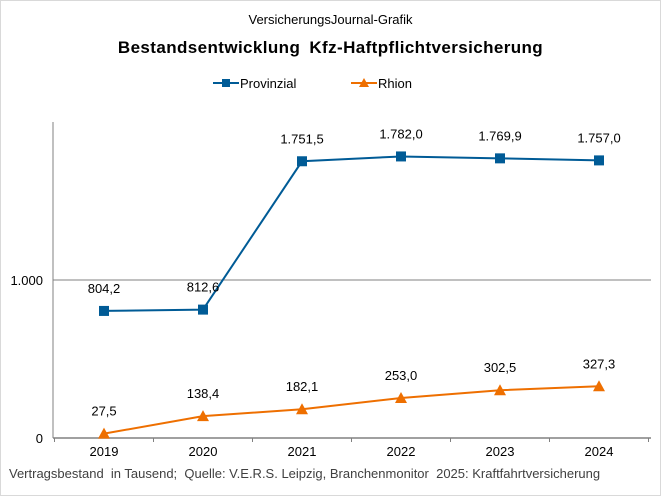 The height and width of the screenshot is (496, 661). I want to click on data-label: 302,5, so click(500, 367).